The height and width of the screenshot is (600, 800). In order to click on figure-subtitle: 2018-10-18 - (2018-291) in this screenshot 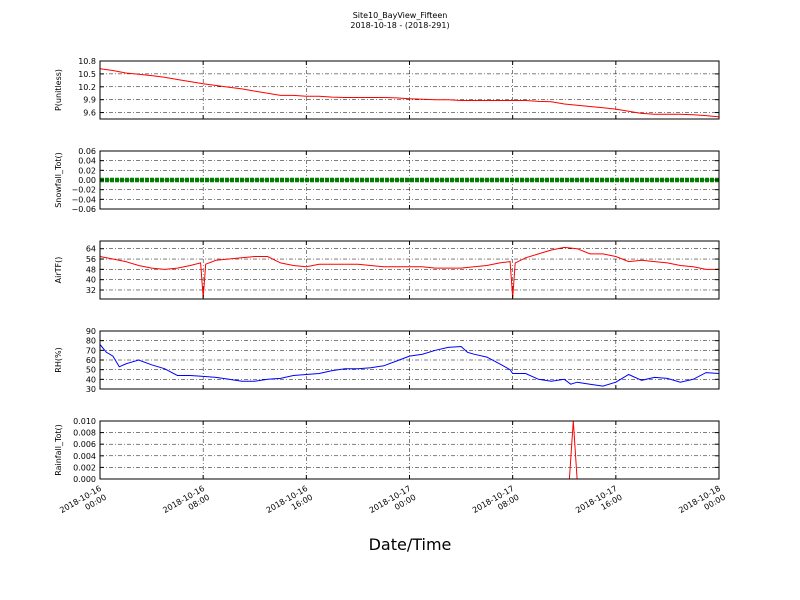, I will do `click(400, 25)`.